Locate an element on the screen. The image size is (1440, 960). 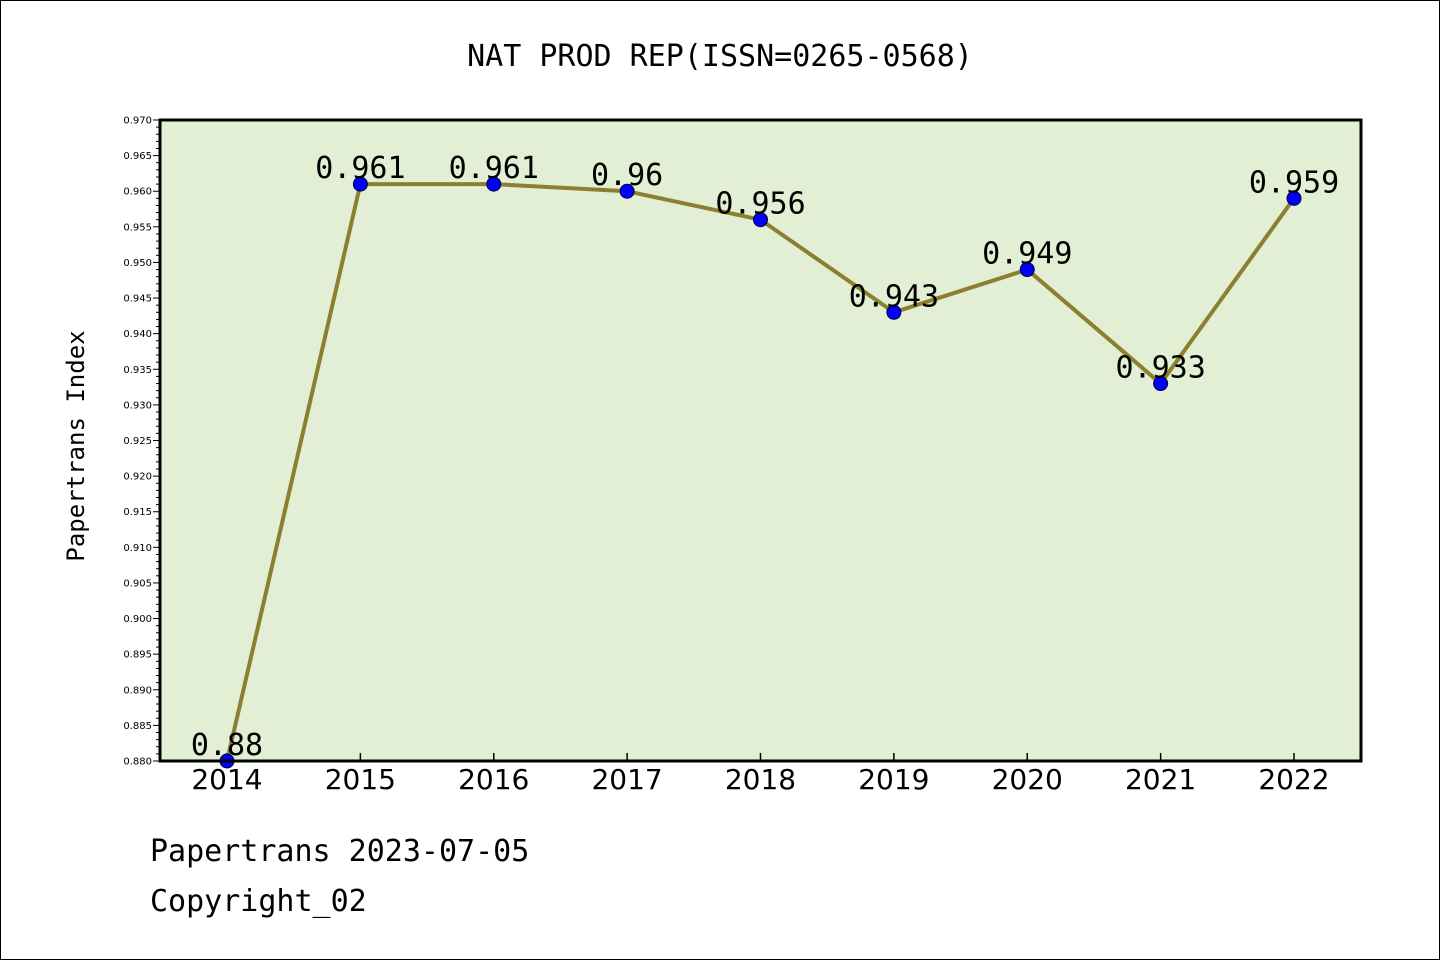
y-tick-label: 0.905 is located at coordinates (137, 583).